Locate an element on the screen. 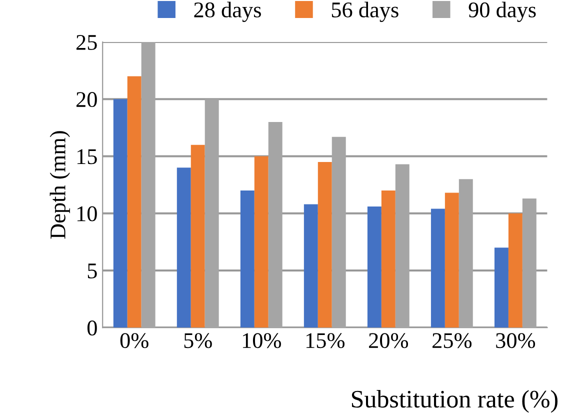 Image resolution: width=570 pixels, height=420 pixels. x-tick-label: 15% is located at coordinates (325, 340).